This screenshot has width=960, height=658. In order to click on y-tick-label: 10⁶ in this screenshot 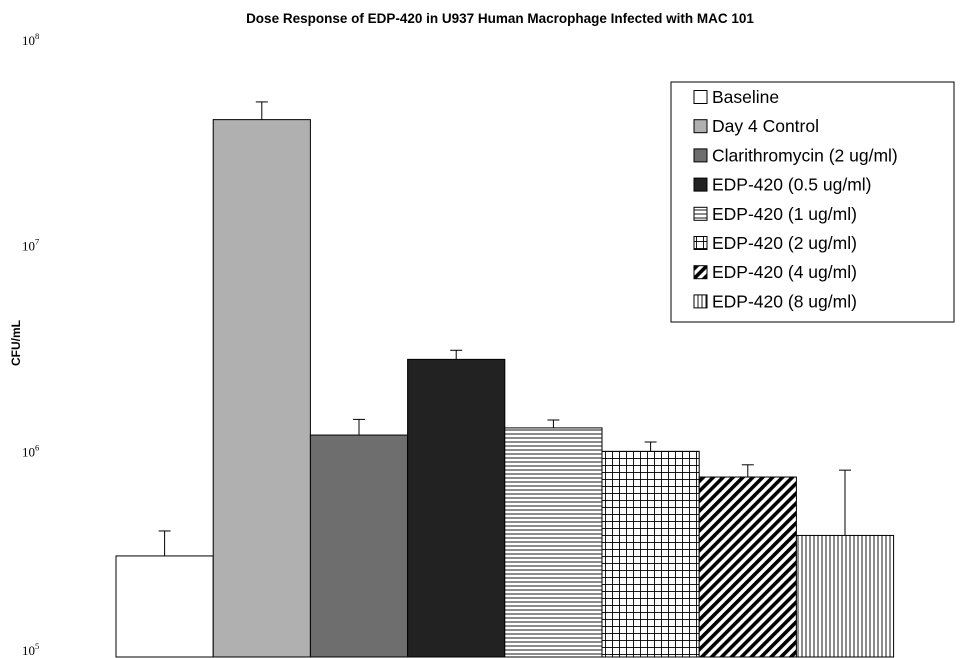, I will do `click(30, 450)`.